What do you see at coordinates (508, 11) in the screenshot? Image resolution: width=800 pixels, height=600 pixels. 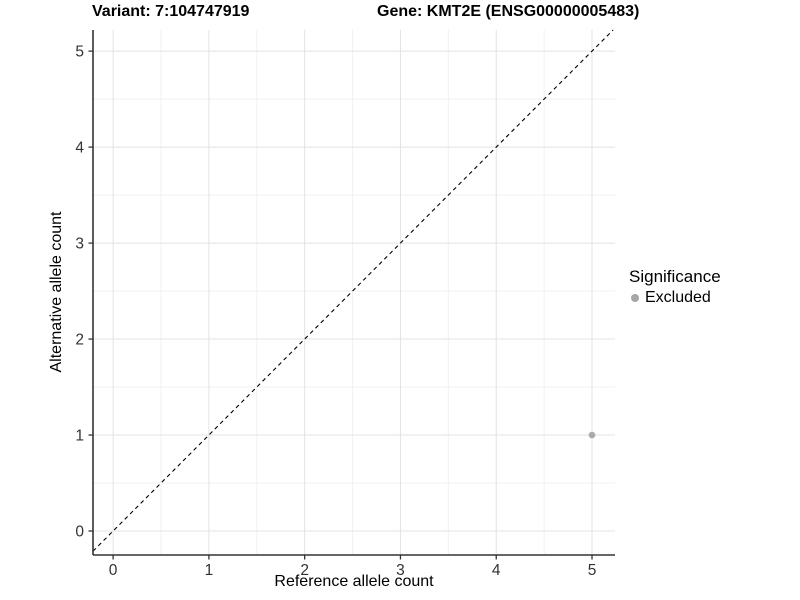 I see `gene-title: Gene: KMT2E (ENSG00000005483)` at bounding box center [508, 11].